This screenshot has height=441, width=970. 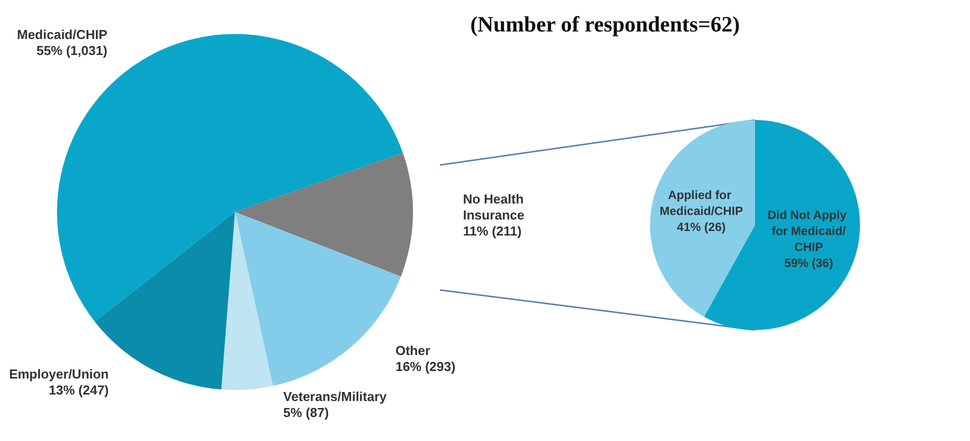 What do you see at coordinates (59, 374) in the screenshot?
I see `slice-label: Employer/Union` at bounding box center [59, 374].